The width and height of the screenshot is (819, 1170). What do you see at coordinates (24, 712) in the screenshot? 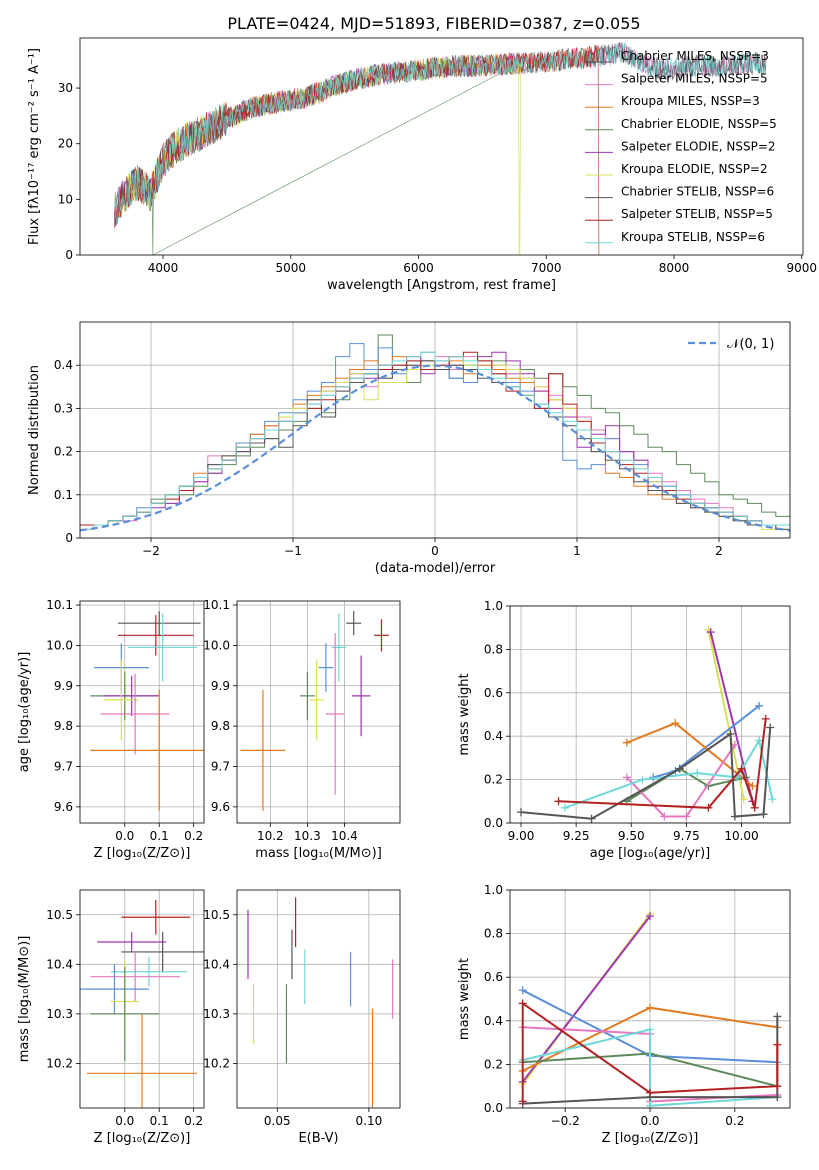
I see `y-axis-label: age [log₁₀(age/yr)]` at bounding box center [24, 712].